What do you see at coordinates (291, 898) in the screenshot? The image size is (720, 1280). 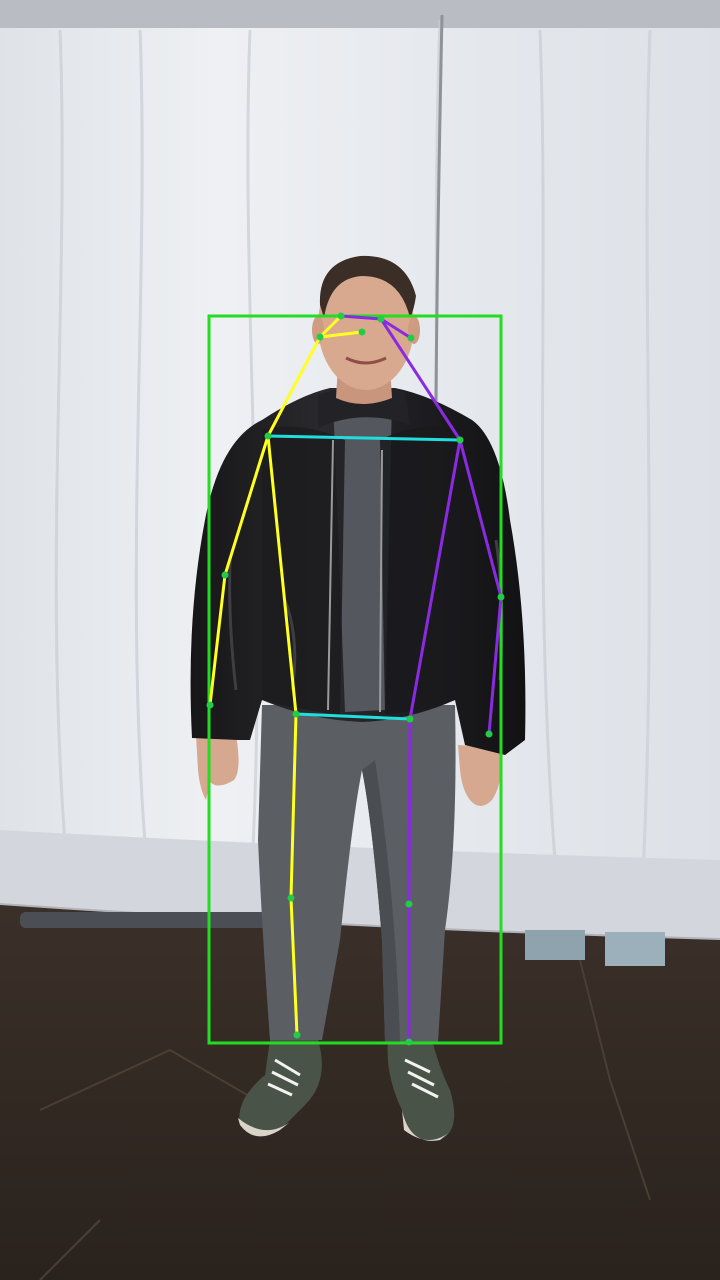 I see `keypoint-right-knee` at bounding box center [291, 898].